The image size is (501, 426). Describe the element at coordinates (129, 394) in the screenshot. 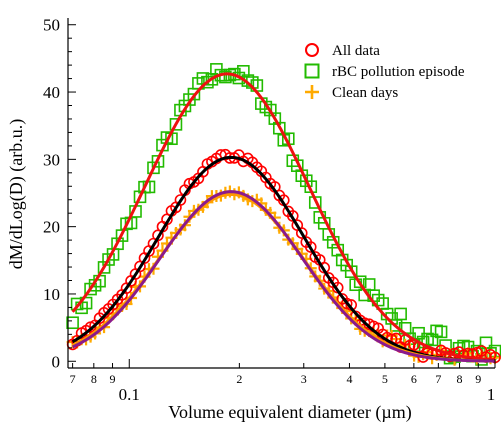

I see `x-major-tick-label: 0.1` at that location.